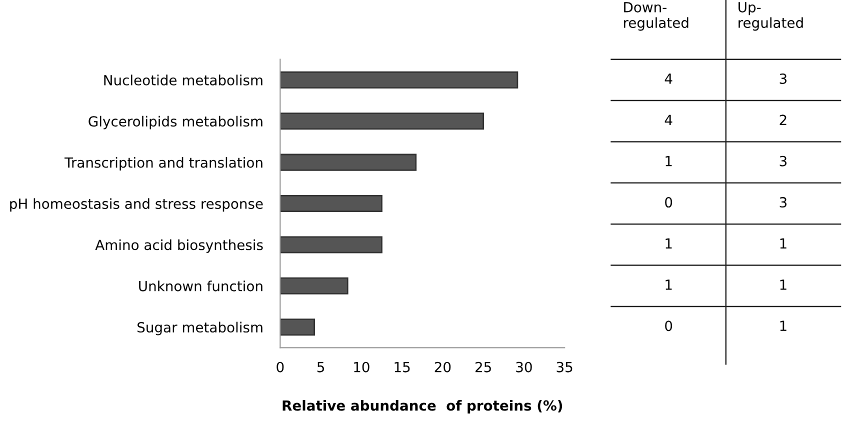 This screenshot has height=424, width=849. I want to click on y-tick-label: Transcription and translation, so click(163, 163).